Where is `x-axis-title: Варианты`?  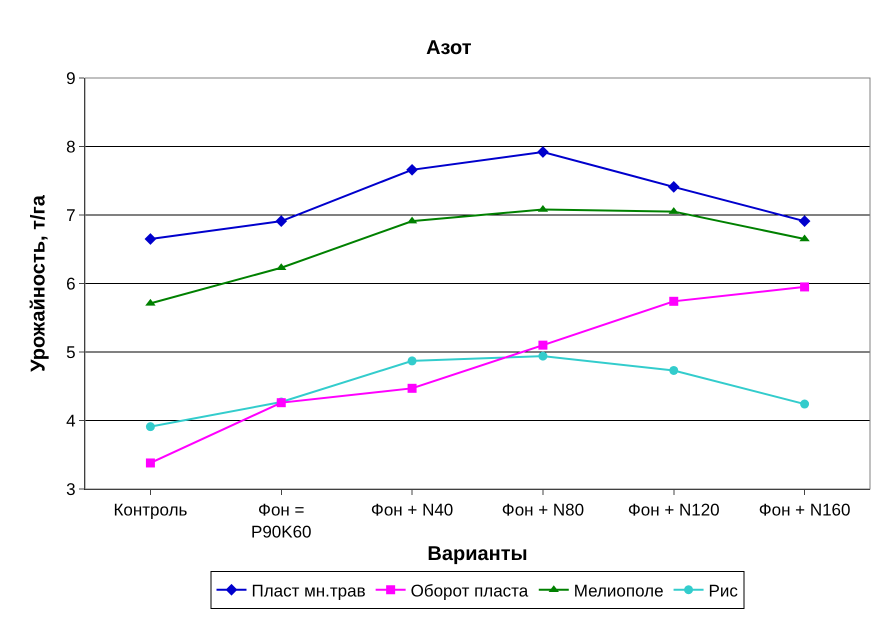 x-axis-title: Варианты is located at coordinates (477, 554).